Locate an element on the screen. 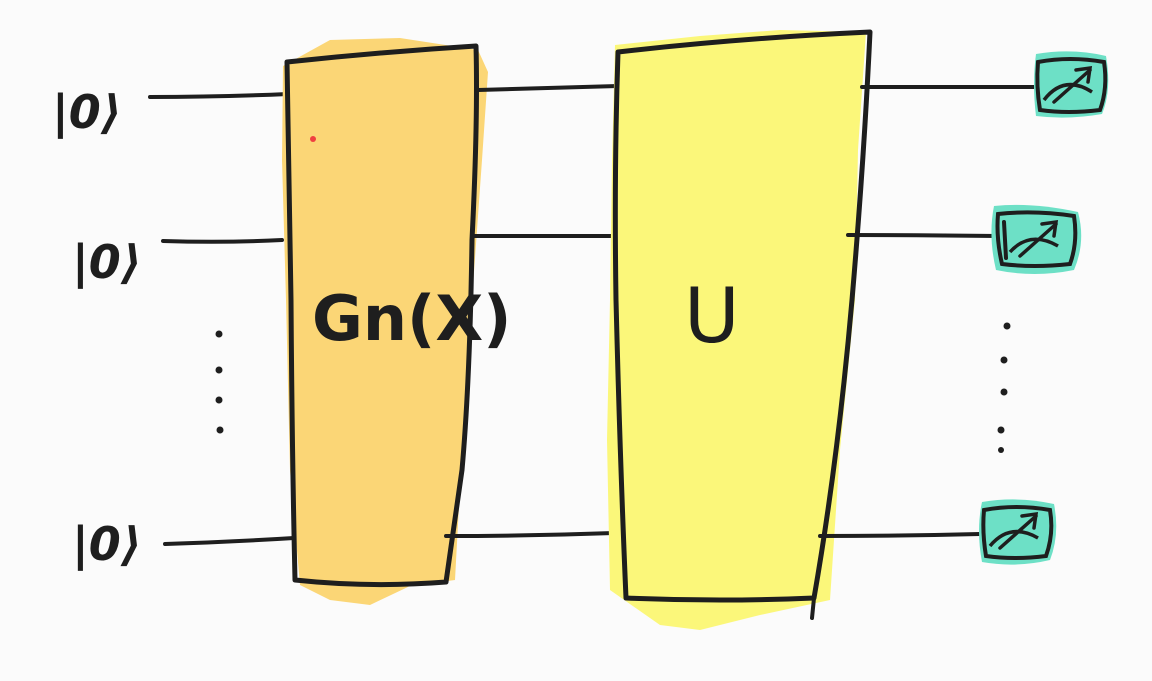 Image resolution: width=1152 pixels, height=681 pixels. ellipsis-dots-right is located at coordinates (1004, 387).